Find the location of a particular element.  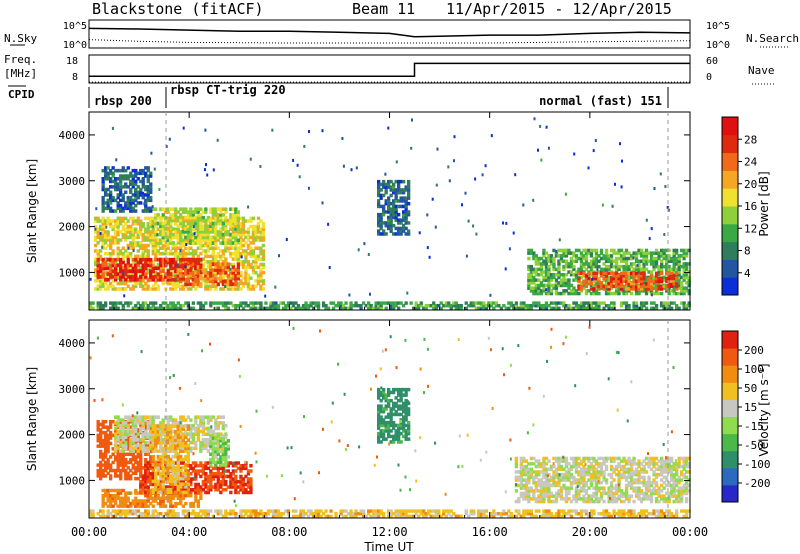

frequency-panel: 18 8 60 0 is located at coordinates (392, 69).